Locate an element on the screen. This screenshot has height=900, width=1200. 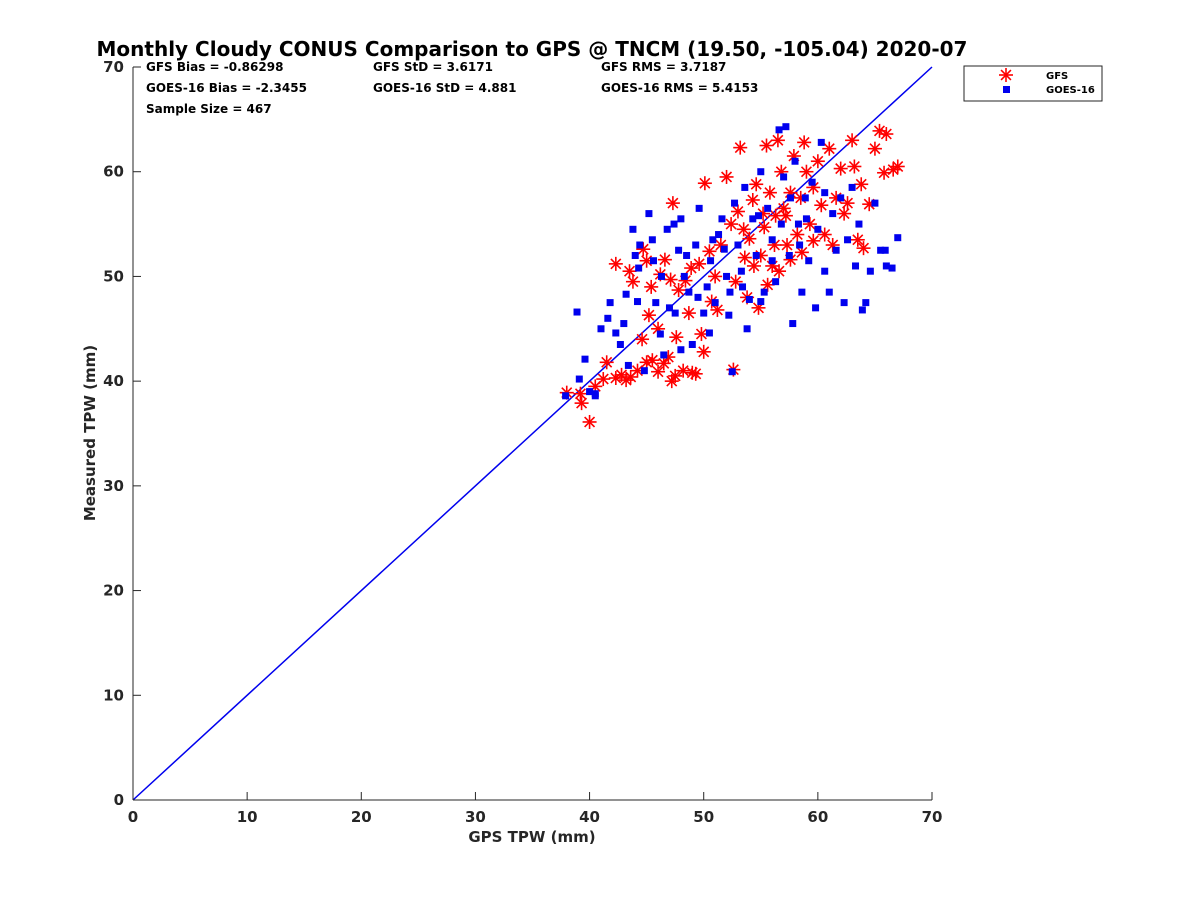
legend-goes-square-marker is located at coordinates (1006, 89).